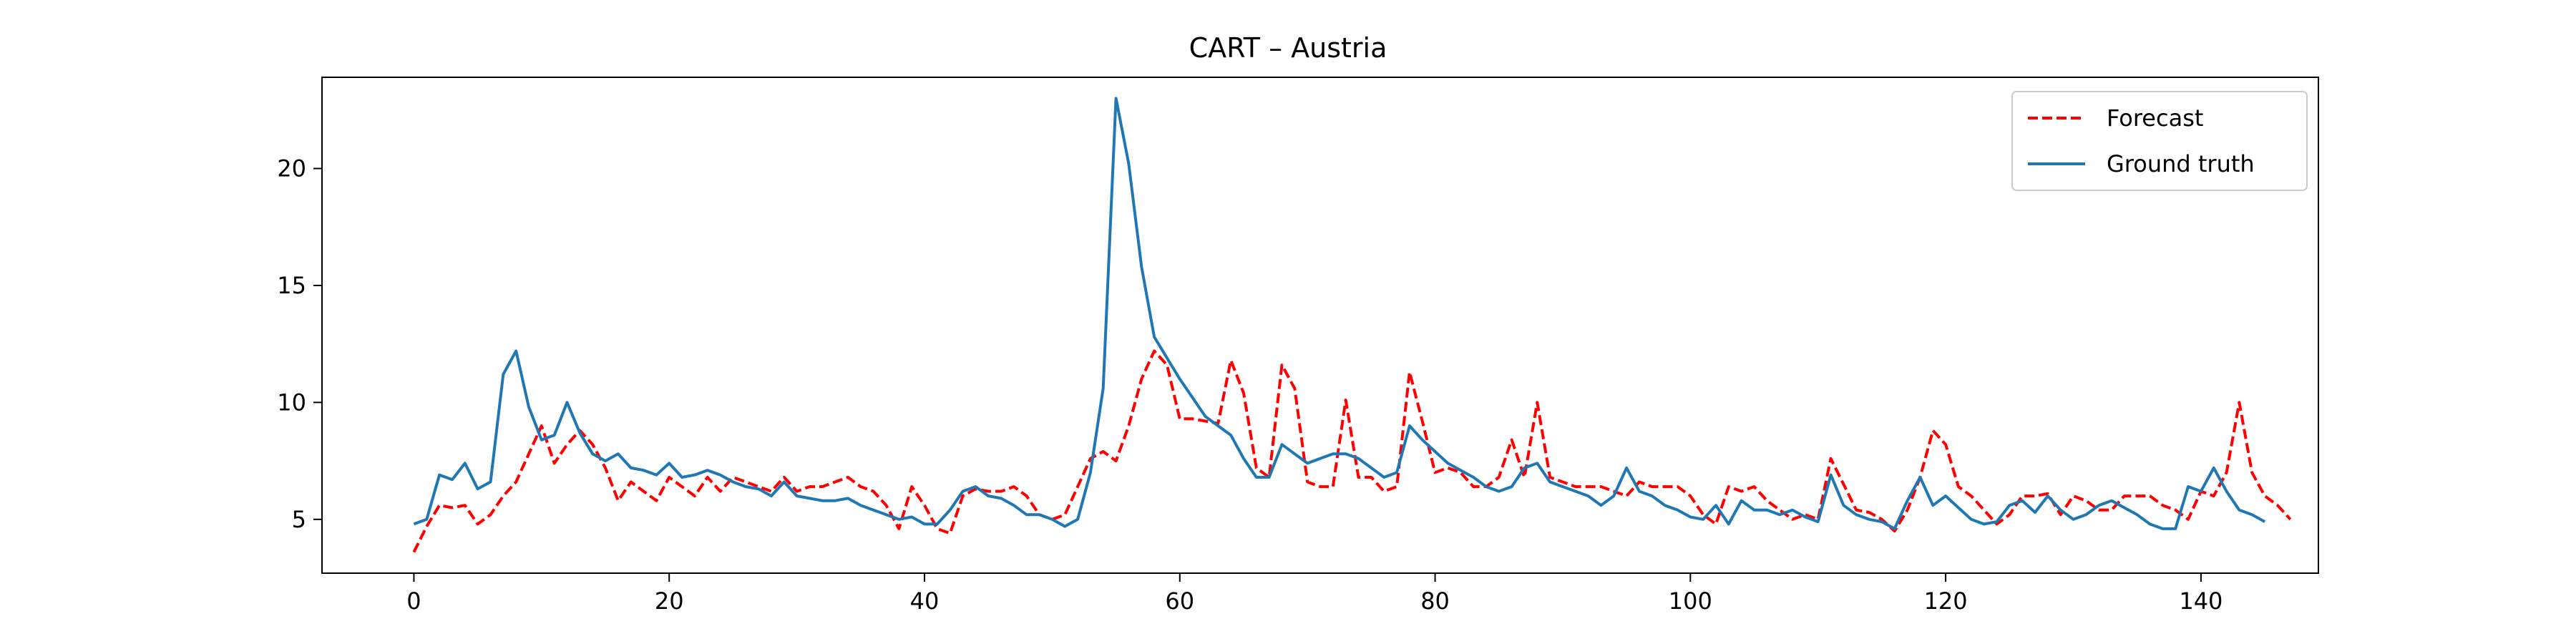 This screenshot has height=644, width=2576. I want to click on x-tick-label: 120, so click(1946, 601).